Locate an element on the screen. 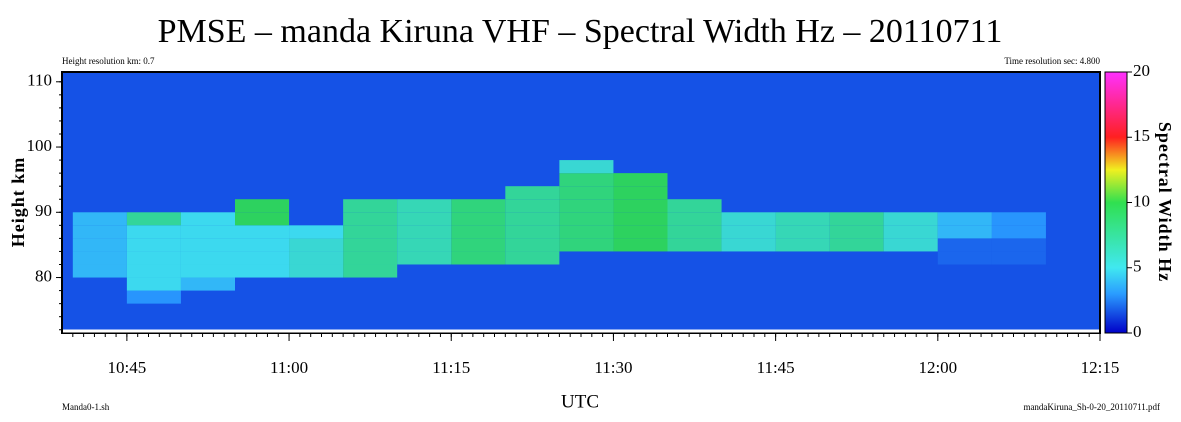 The image size is (1181, 422). colorbar-tick-label: 5 is located at coordinates (1137, 266).